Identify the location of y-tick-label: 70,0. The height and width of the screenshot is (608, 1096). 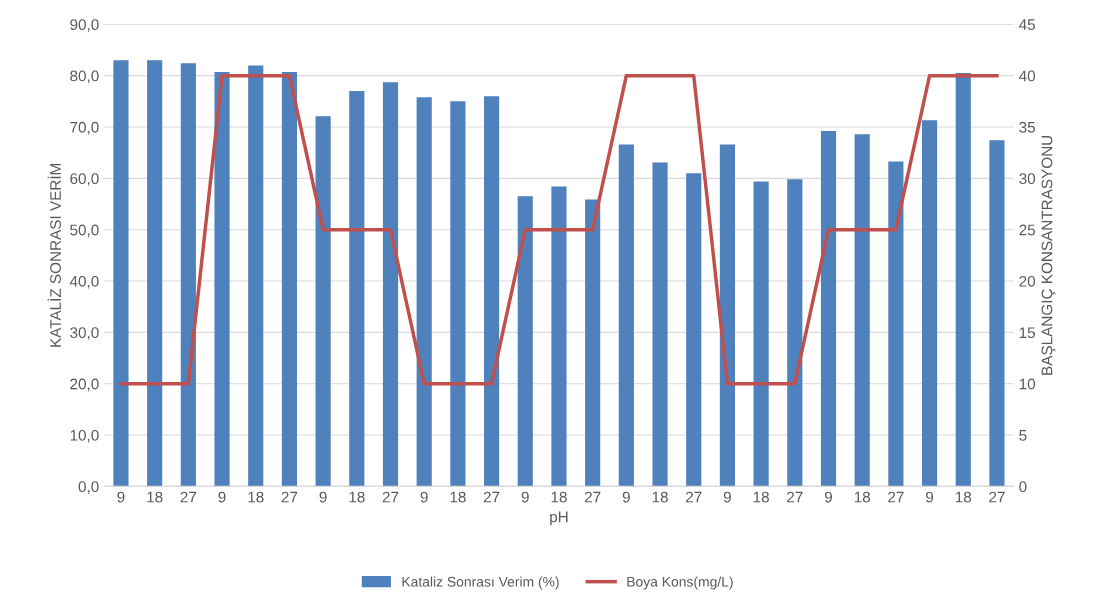
(84, 128).